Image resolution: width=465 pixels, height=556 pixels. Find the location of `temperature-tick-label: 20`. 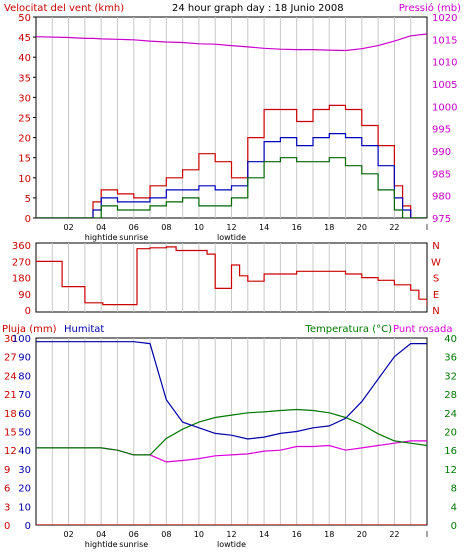

temperature-tick-label: 20 is located at coordinates (450, 433).